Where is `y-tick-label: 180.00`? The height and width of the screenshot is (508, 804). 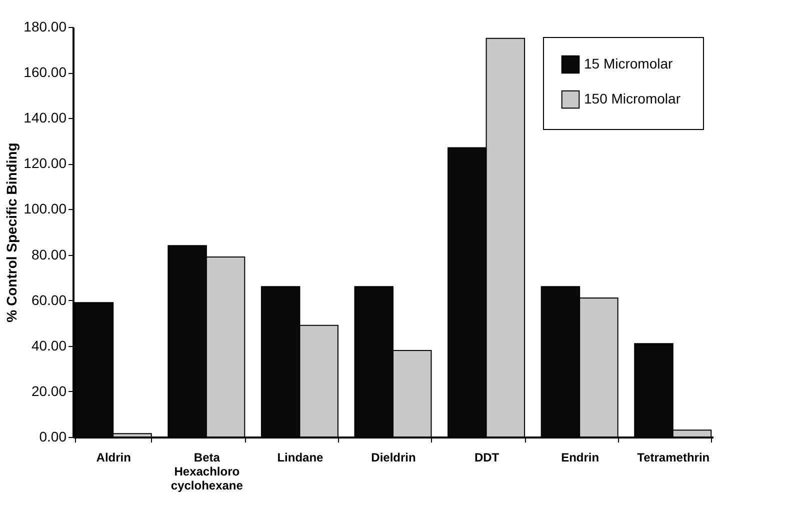 y-tick-label: 180.00 is located at coordinates (45, 26).